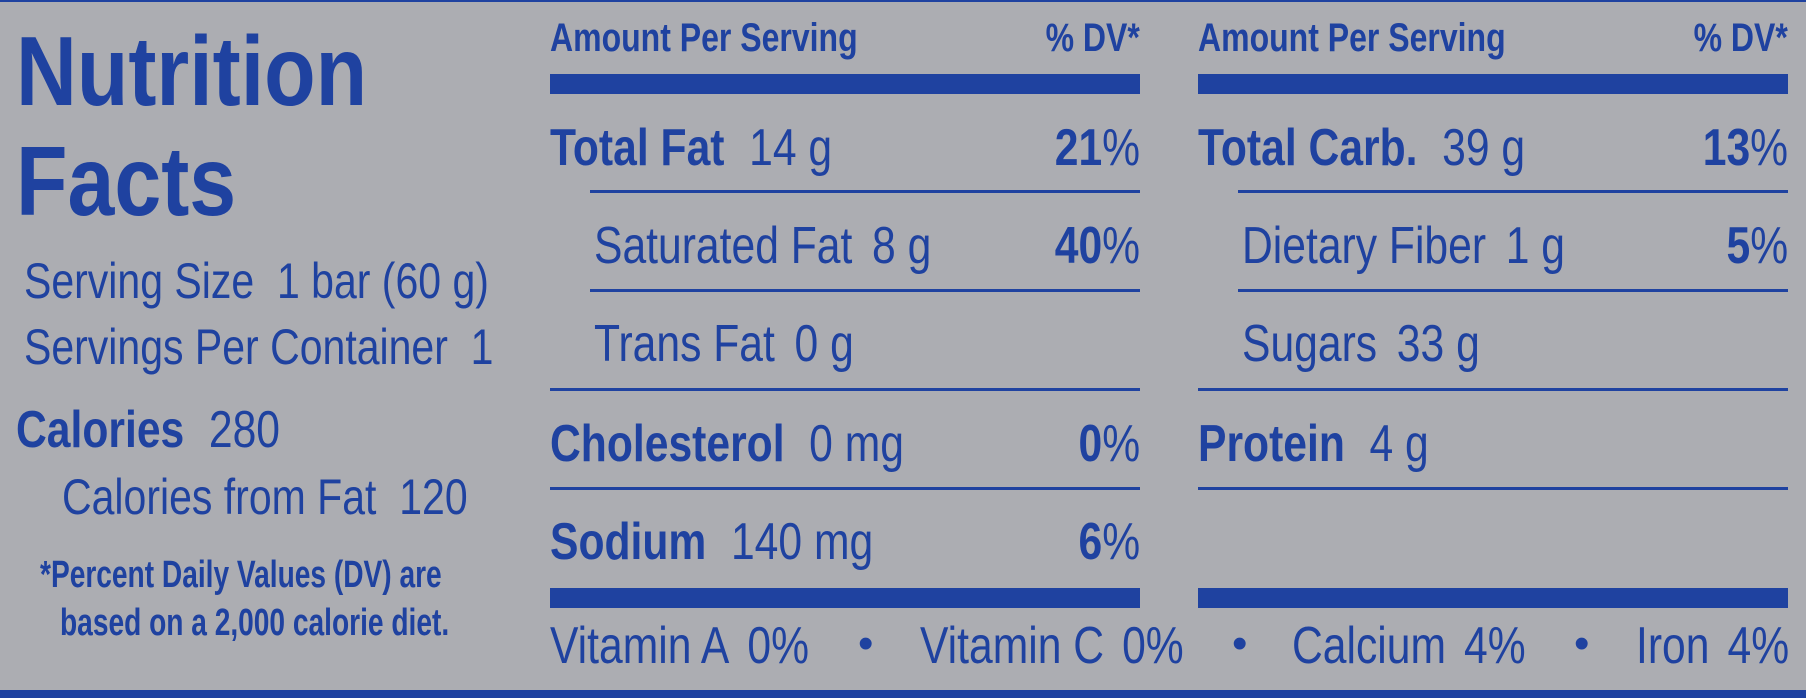 The height and width of the screenshot is (698, 1806). I want to click on iron: Iron 4%, so click(1713, 646).